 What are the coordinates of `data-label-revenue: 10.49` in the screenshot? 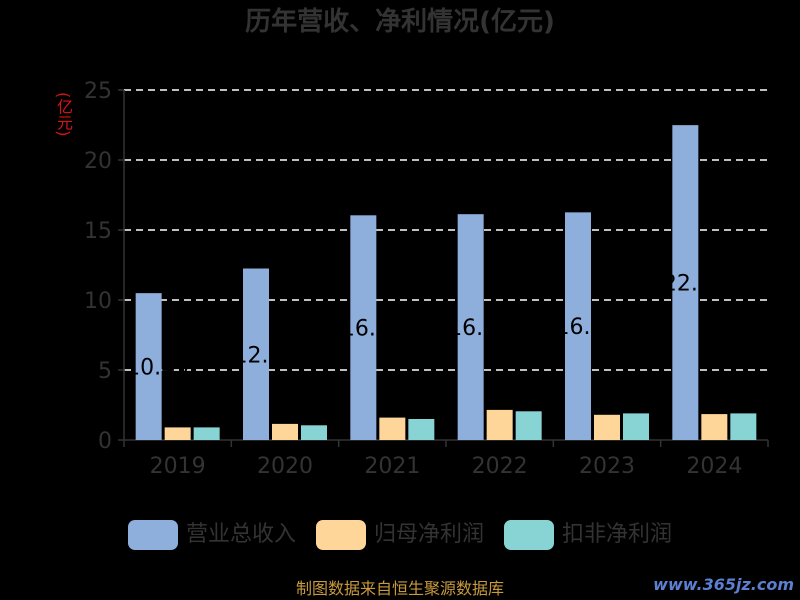 It's located at (157, 368).